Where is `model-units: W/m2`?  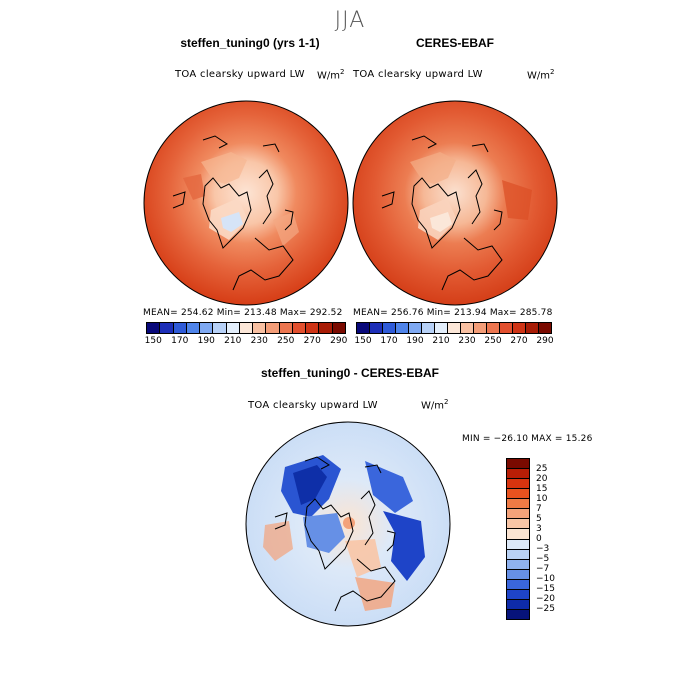
model-units: W/m2 is located at coordinates (331, 75).